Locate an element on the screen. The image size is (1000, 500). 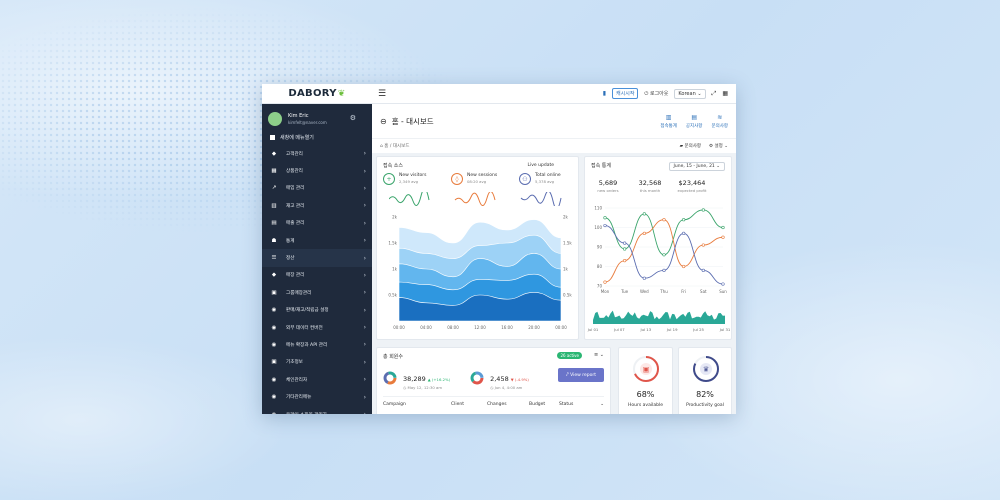
sidebar-item: ◉ 온라인 쇼핑몰 관리자› is located at coordinates (317, 410).